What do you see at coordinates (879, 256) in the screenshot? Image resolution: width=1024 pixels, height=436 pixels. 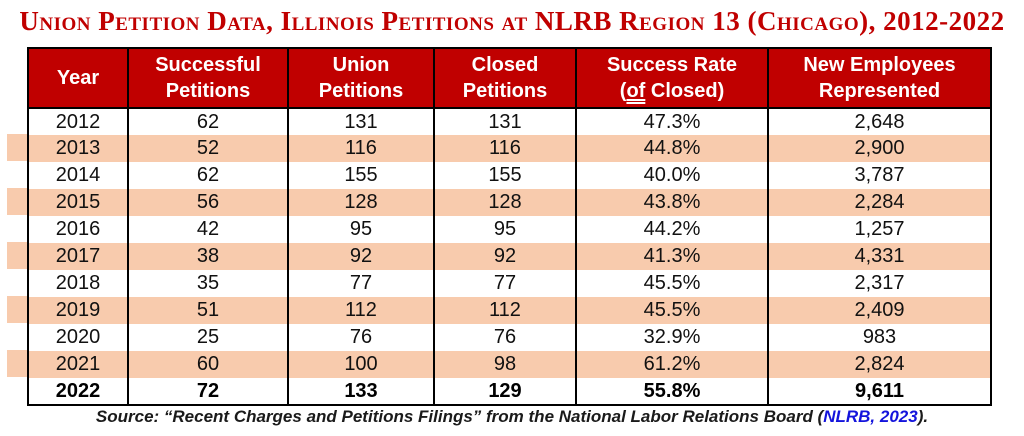 I see `data-cell: 4,331` at bounding box center [879, 256].